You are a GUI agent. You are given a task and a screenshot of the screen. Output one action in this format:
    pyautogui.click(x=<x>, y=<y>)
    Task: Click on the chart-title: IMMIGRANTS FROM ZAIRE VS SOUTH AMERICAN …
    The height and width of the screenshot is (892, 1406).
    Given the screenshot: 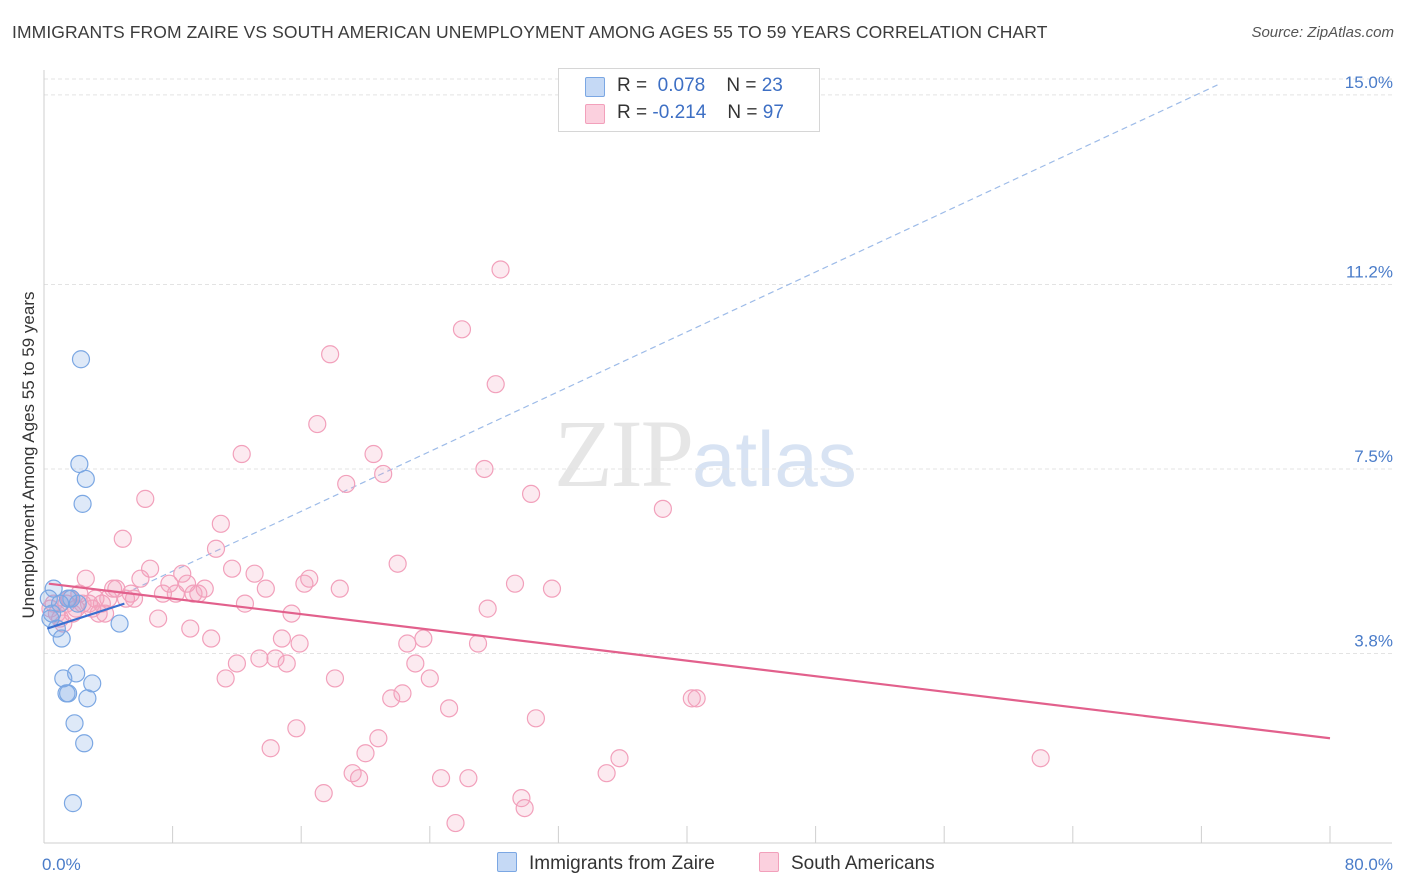 What is the action you would take?
    pyautogui.click(x=530, y=32)
    